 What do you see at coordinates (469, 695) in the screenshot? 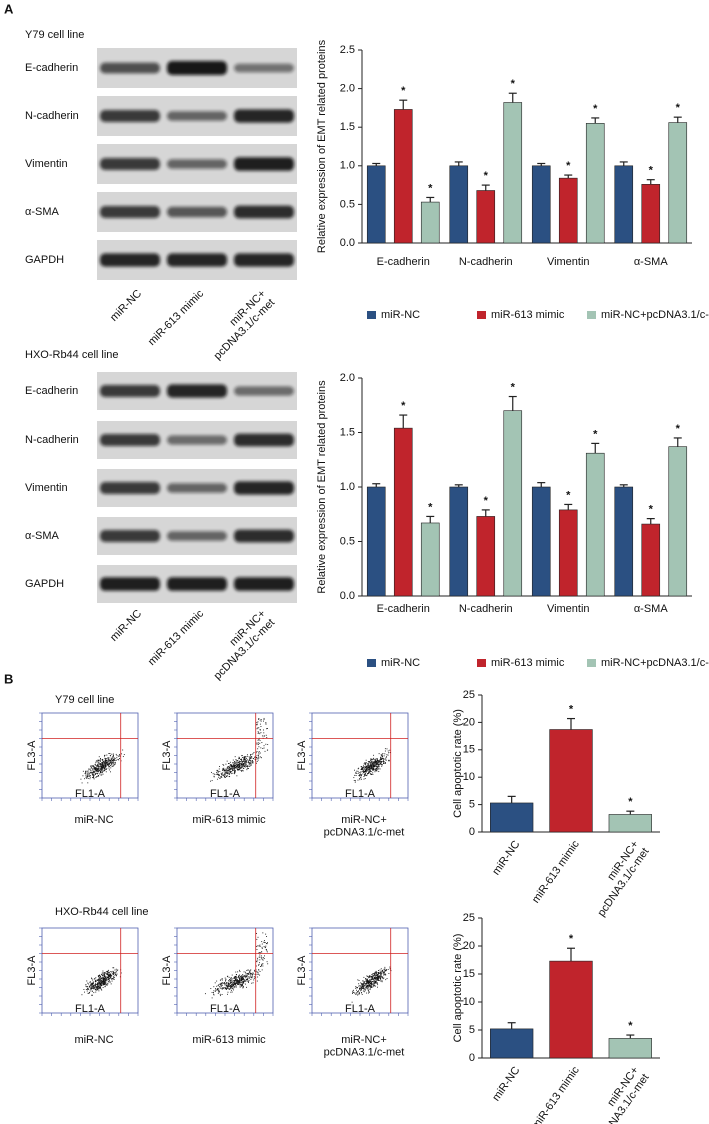
I see `y-tick-label: 25` at bounding box center [469, 695].